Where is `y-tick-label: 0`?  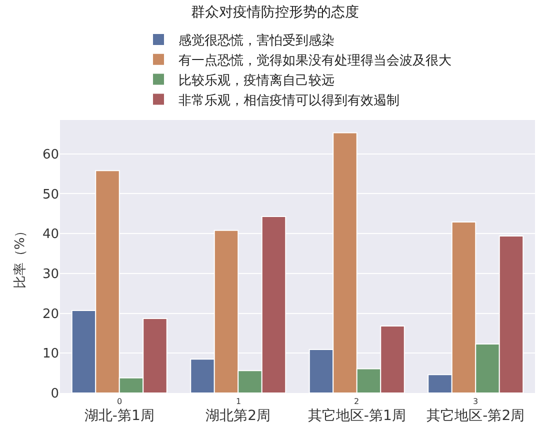
y-tick-label: 0 is located at coordinates (54, 394).